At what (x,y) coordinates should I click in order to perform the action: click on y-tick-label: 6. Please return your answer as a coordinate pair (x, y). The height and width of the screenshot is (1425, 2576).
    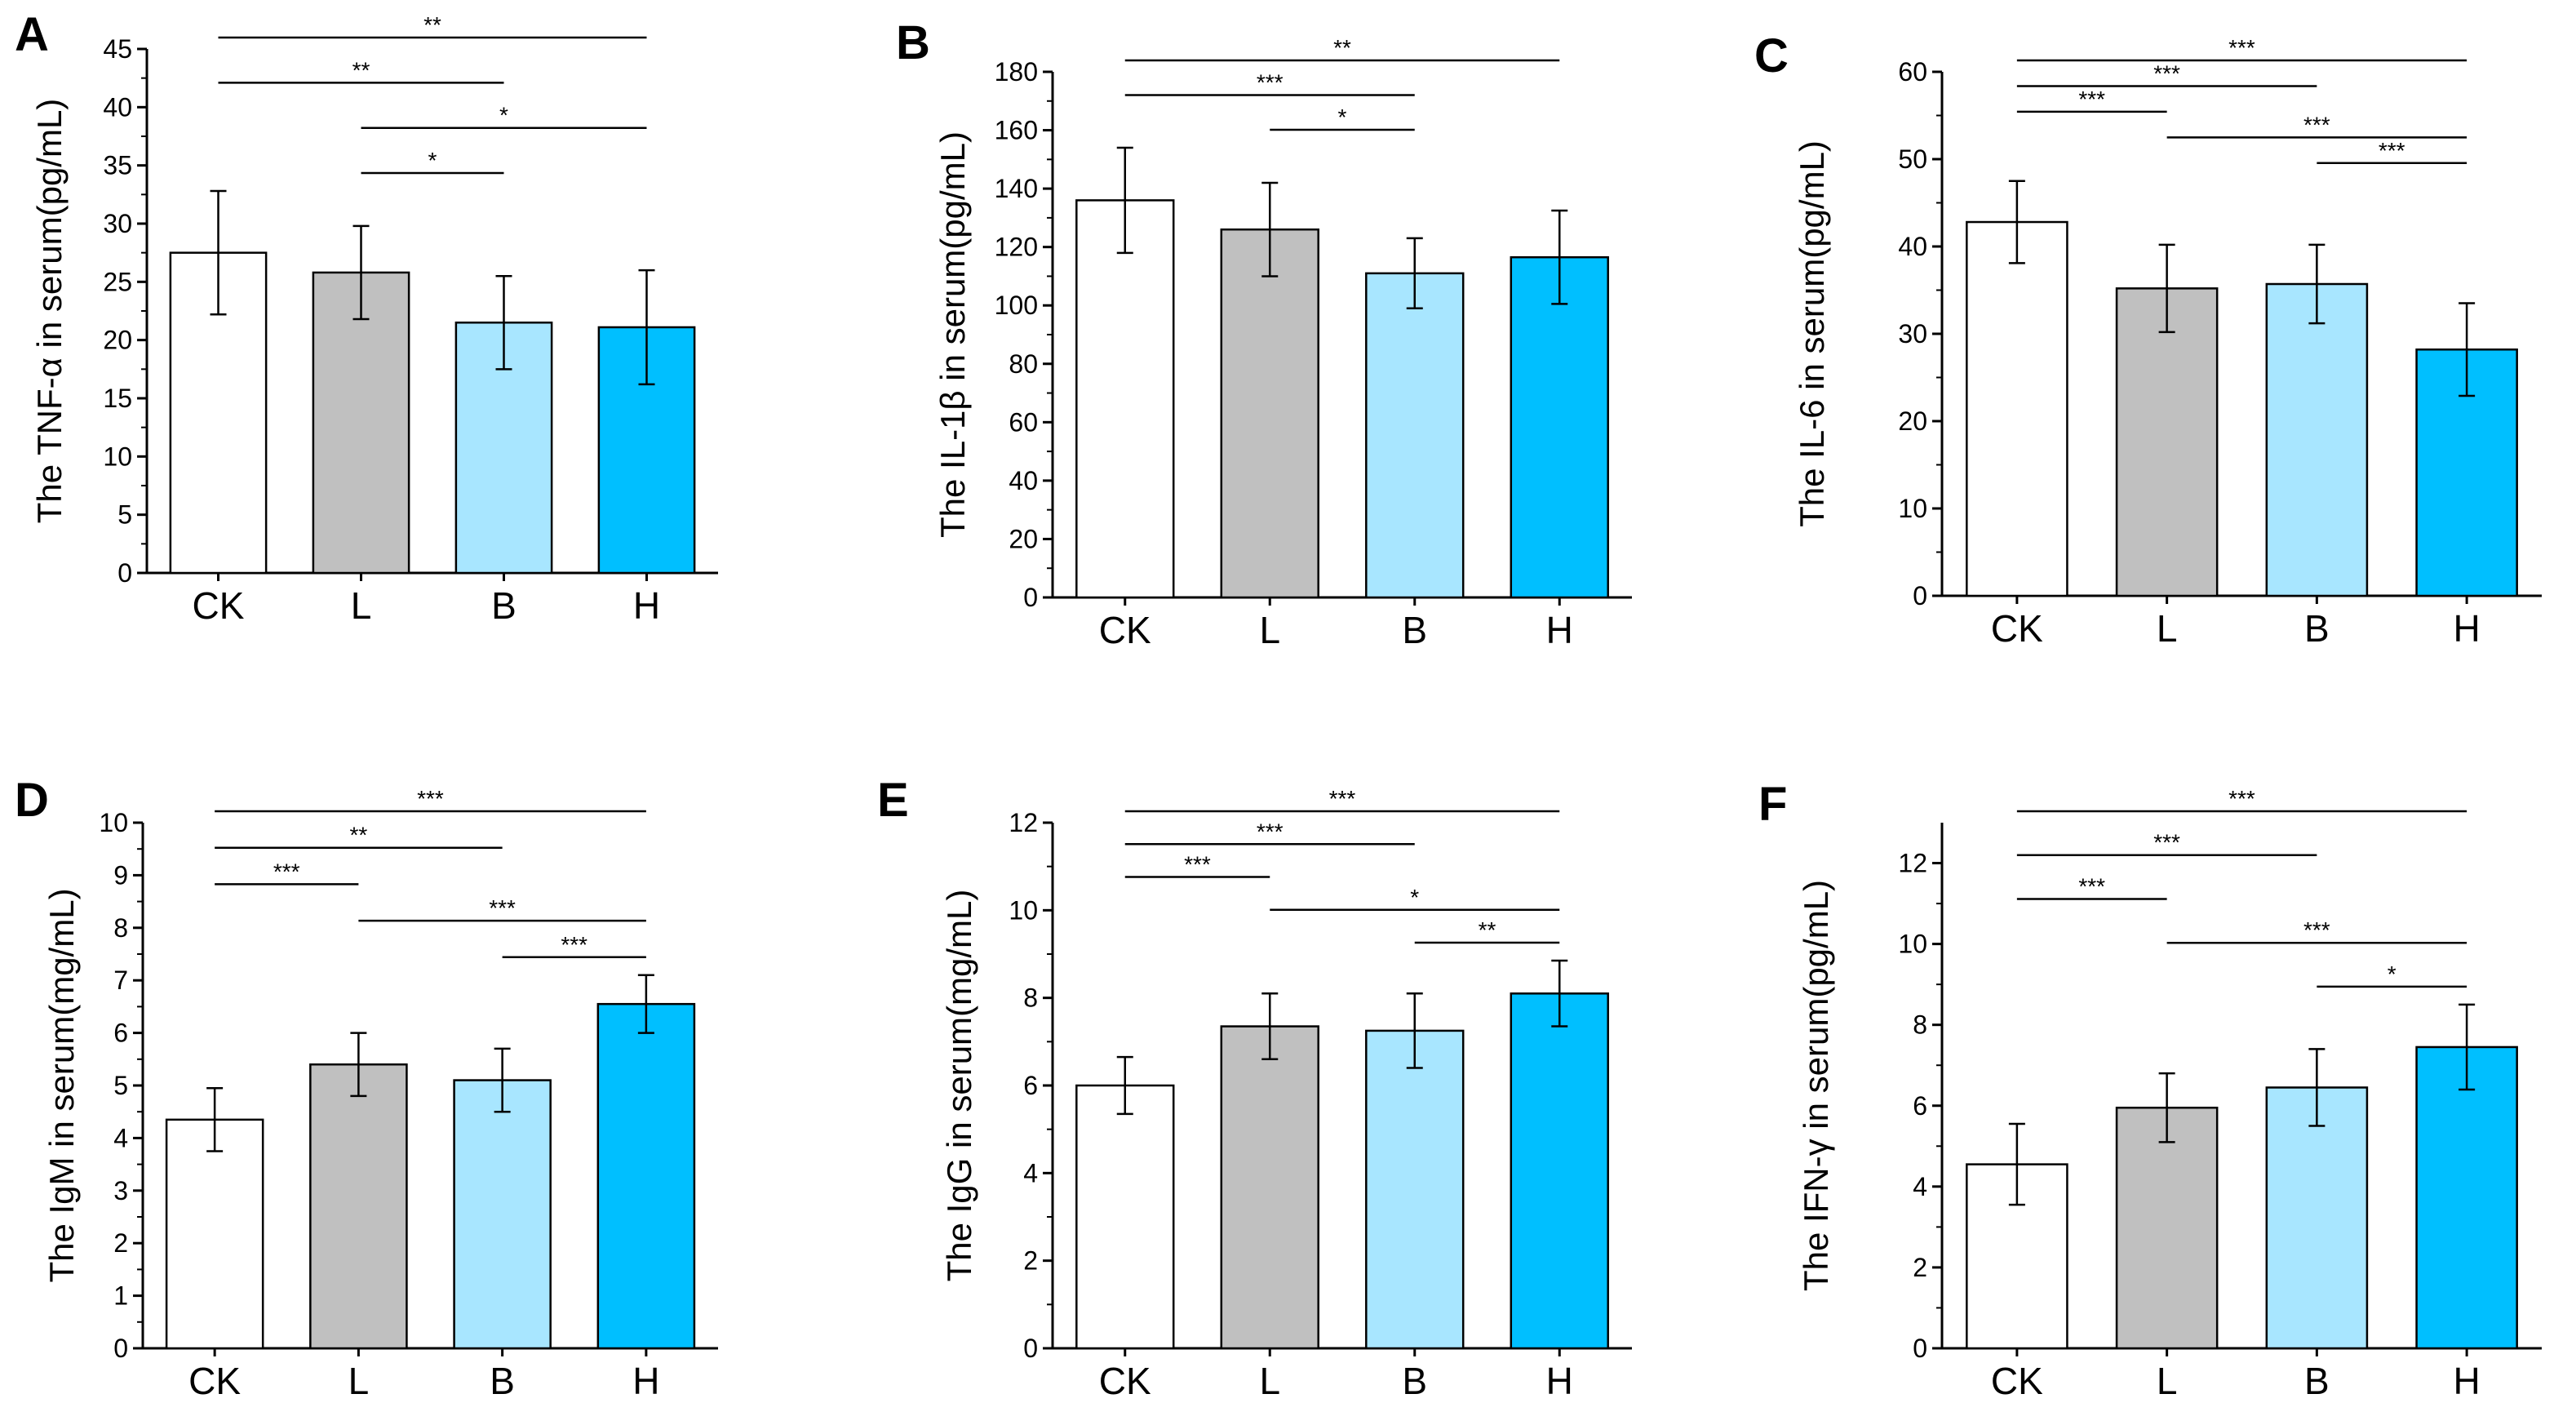
    Looking at the image, I should click on (1920, 1106).